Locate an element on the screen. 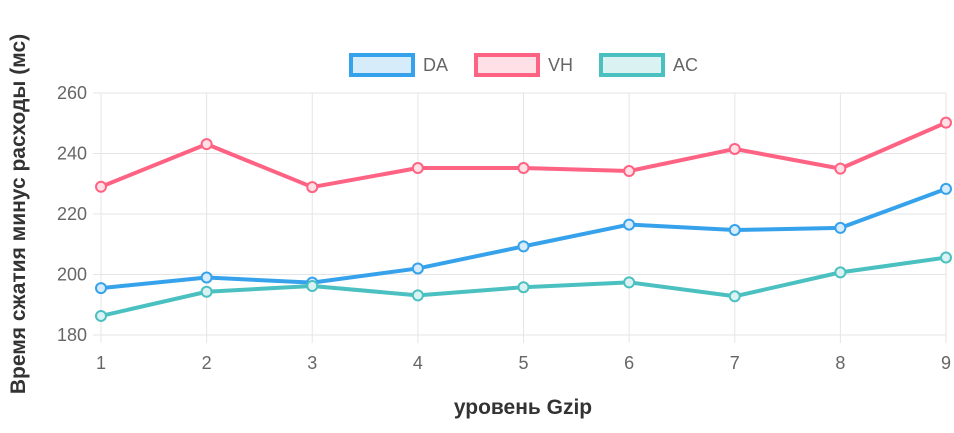 The height and width of the screenshot is (433, 954). y-axis-title: Время сжатия минус расходы (мс) is located at coordinates (18, 214).